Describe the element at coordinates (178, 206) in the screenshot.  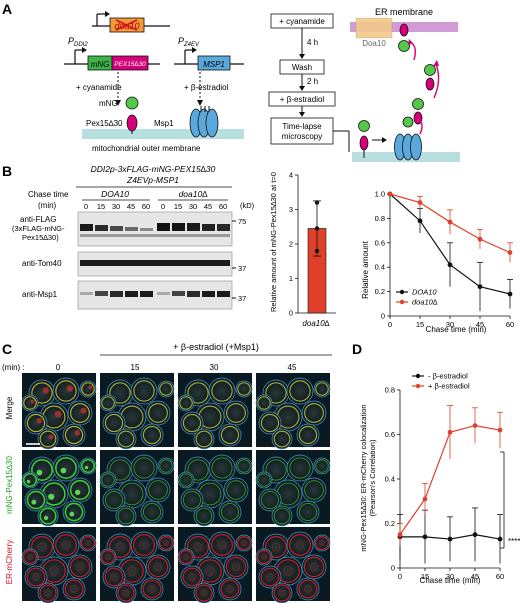
I see `lane-time: 15` at that location.